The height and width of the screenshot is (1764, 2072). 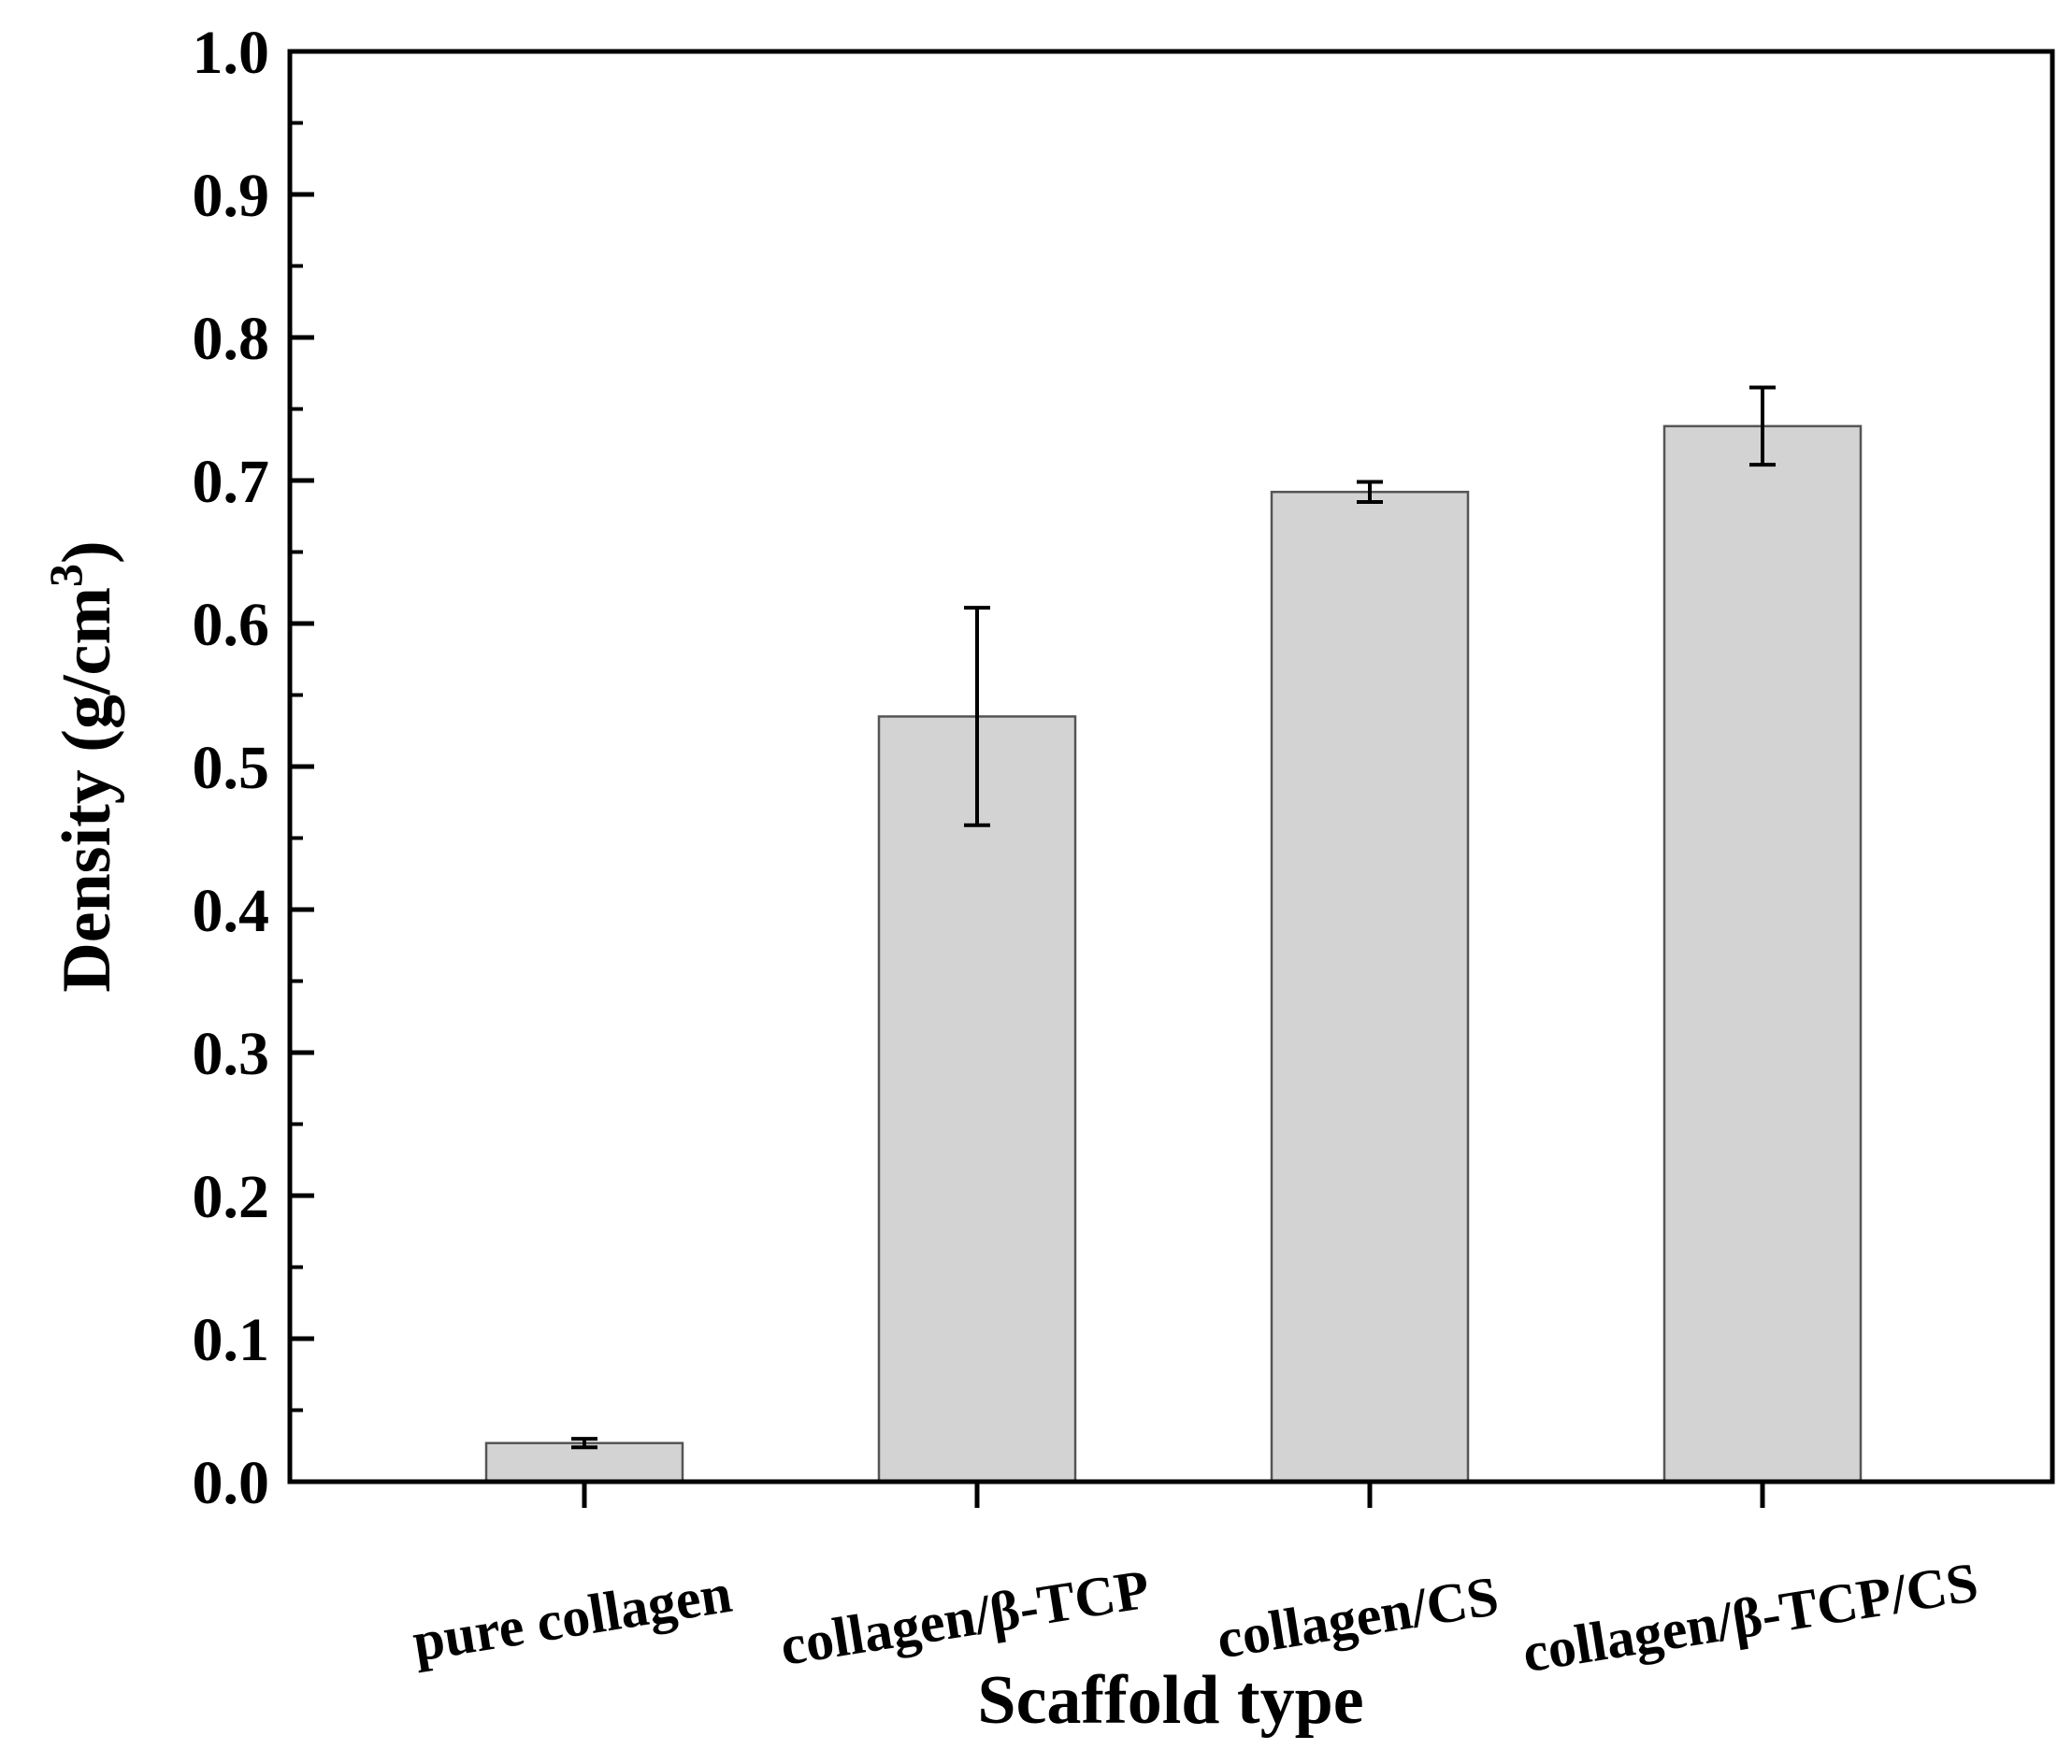 I want to click on y-tick-label: 0.0, so click(x=231, y=1483).